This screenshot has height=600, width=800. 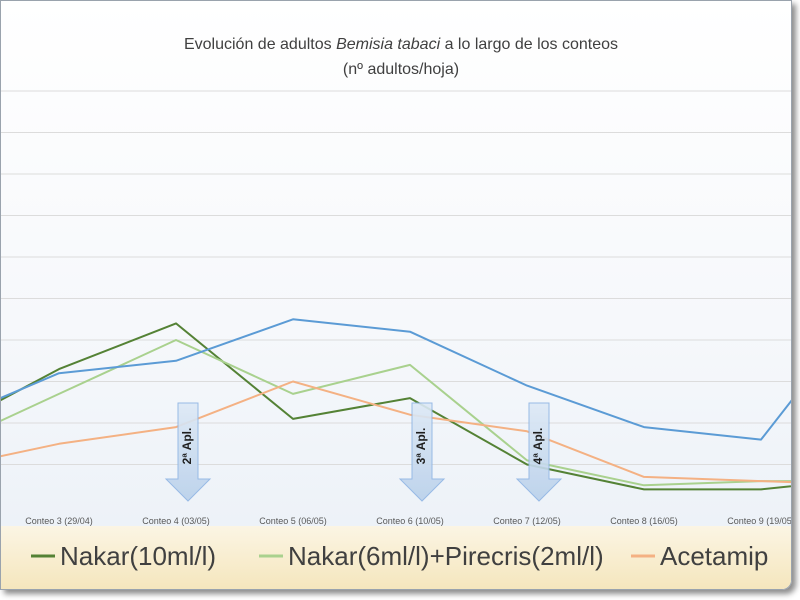 I want to click on chart-title-suffix: a lo largo de los conteos, so click(x=529, y=44).